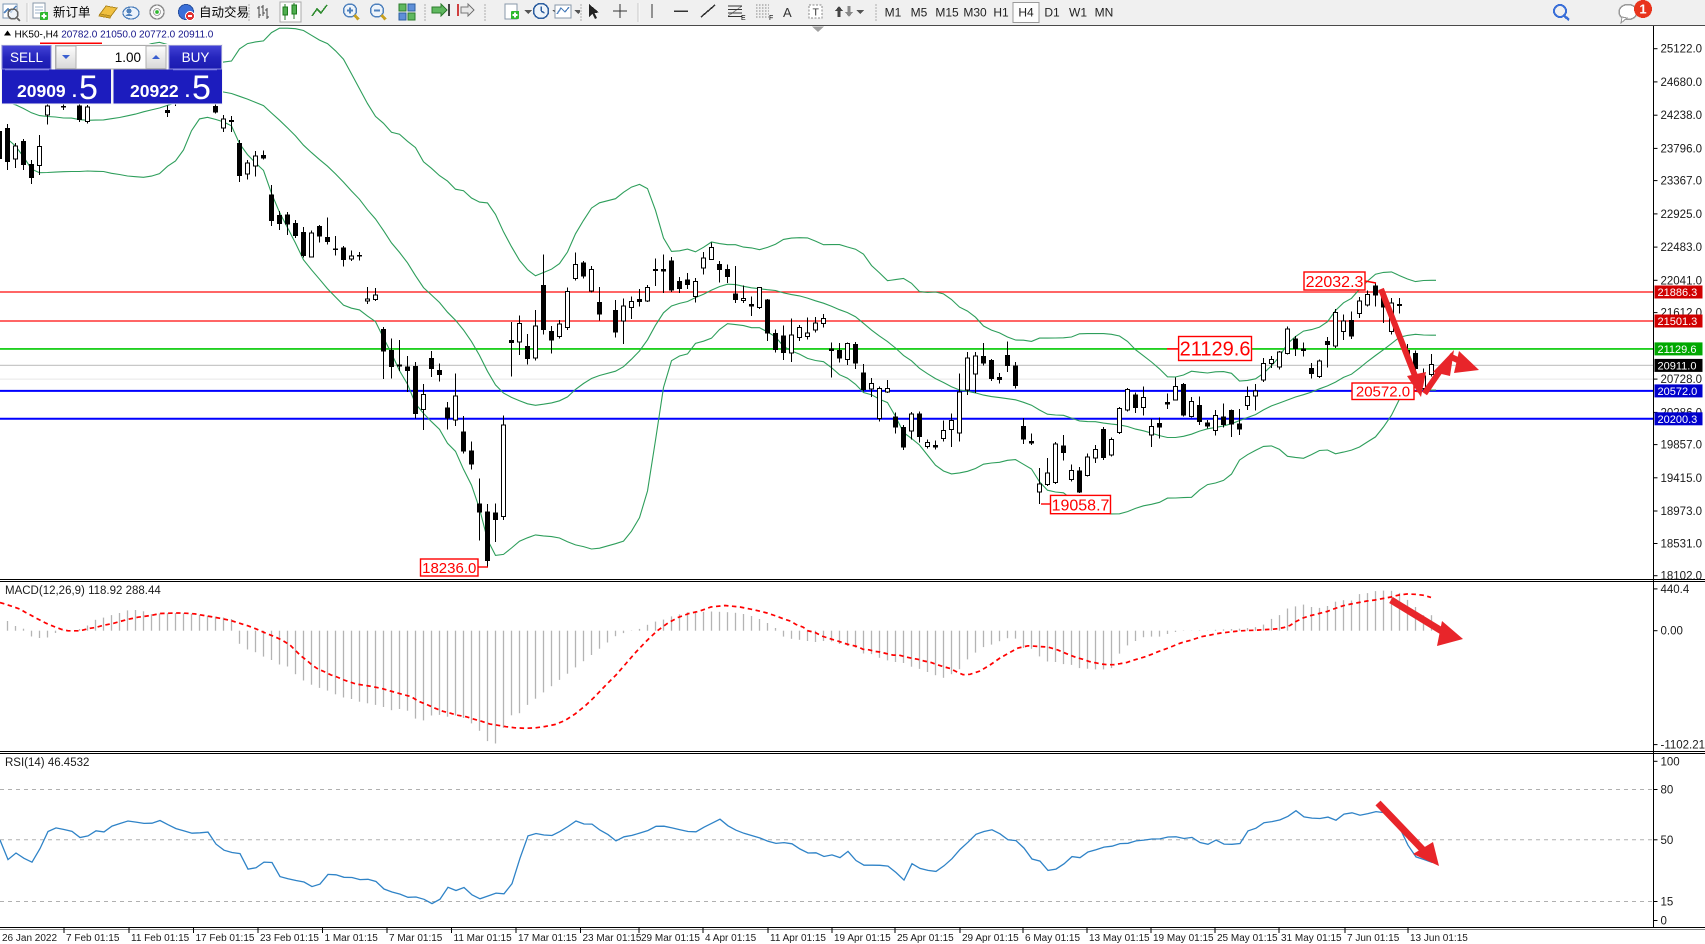 The width and height of the screenshot is (1705, 944). Describe the element at coordinates (1682, 380) in the screenshot. I see `svg-text: 20728.0` at that location.